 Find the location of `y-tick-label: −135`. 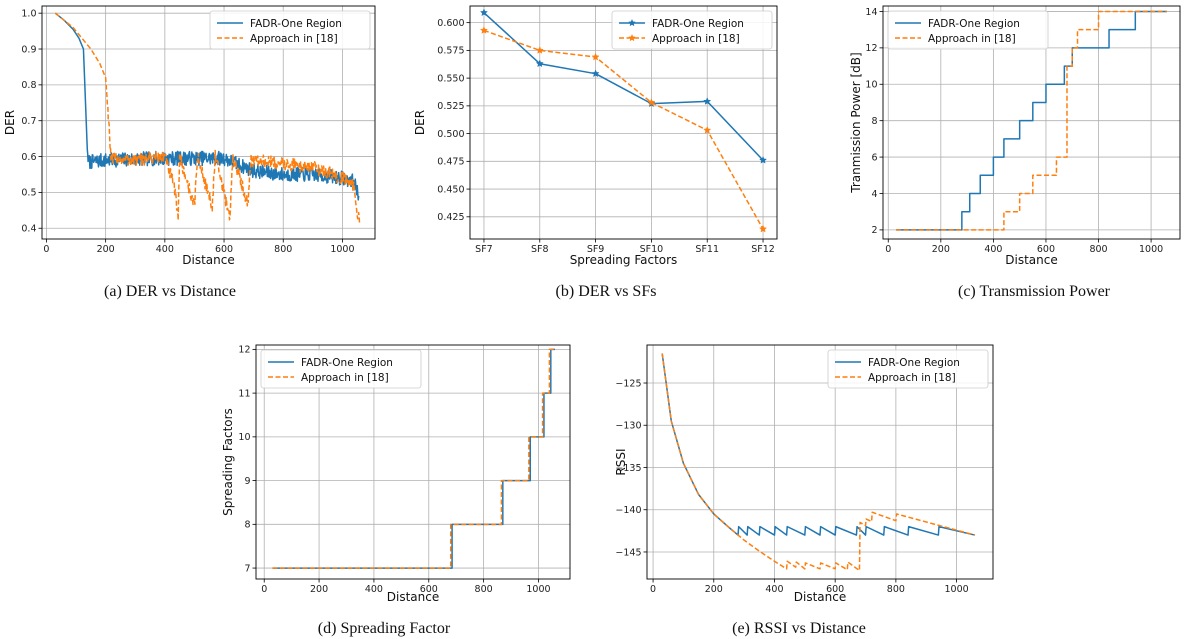

y-tick-label: −135 is located at coordinates (628, 468).